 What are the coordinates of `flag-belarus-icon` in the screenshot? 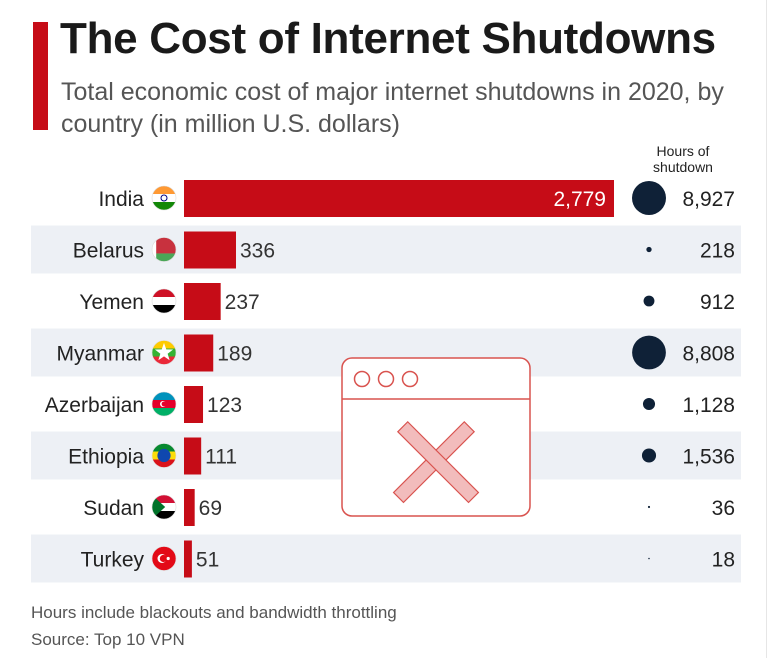 It's located at (164, 249).